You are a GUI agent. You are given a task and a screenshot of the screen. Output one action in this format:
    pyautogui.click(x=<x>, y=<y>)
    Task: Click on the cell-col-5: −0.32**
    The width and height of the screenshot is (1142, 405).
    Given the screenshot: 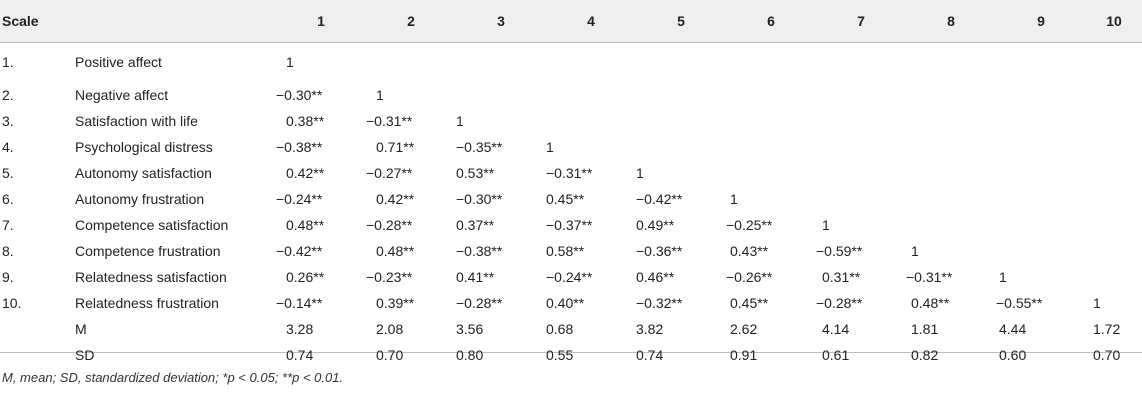 What is the action you would take?
    pyautogui.click(x=659, y=303)
    